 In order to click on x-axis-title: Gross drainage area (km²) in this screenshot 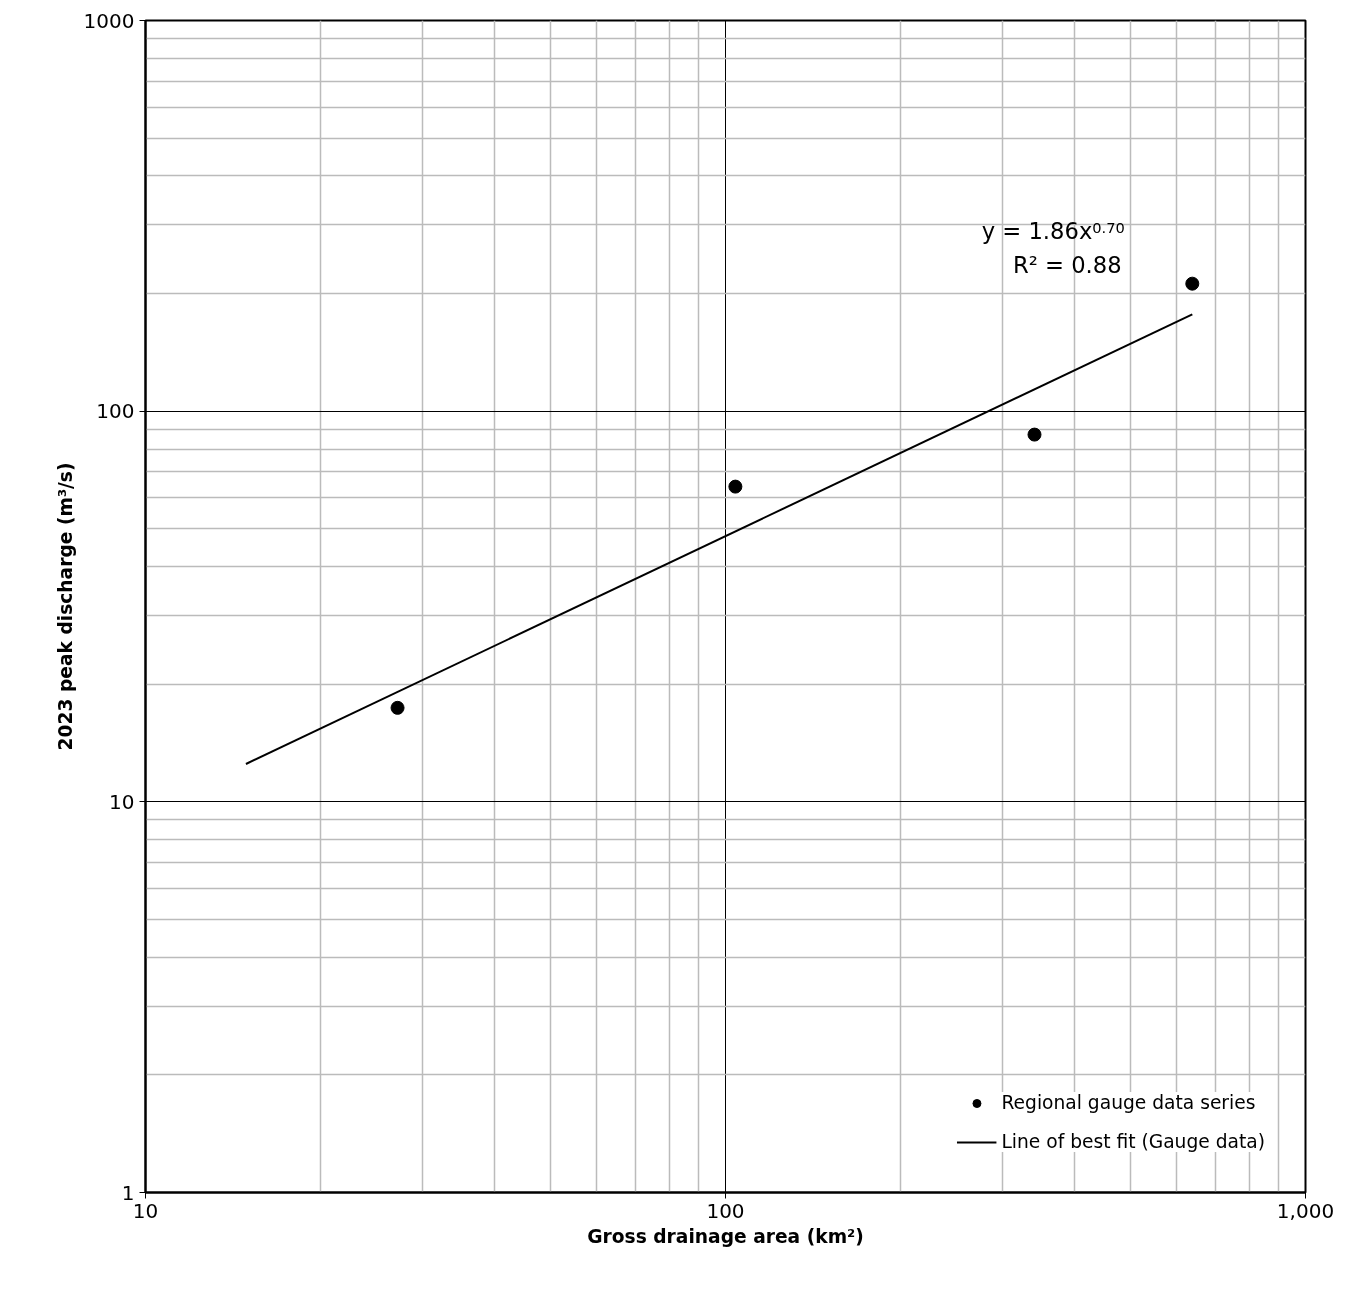, I will do `click(725, 1236)`.